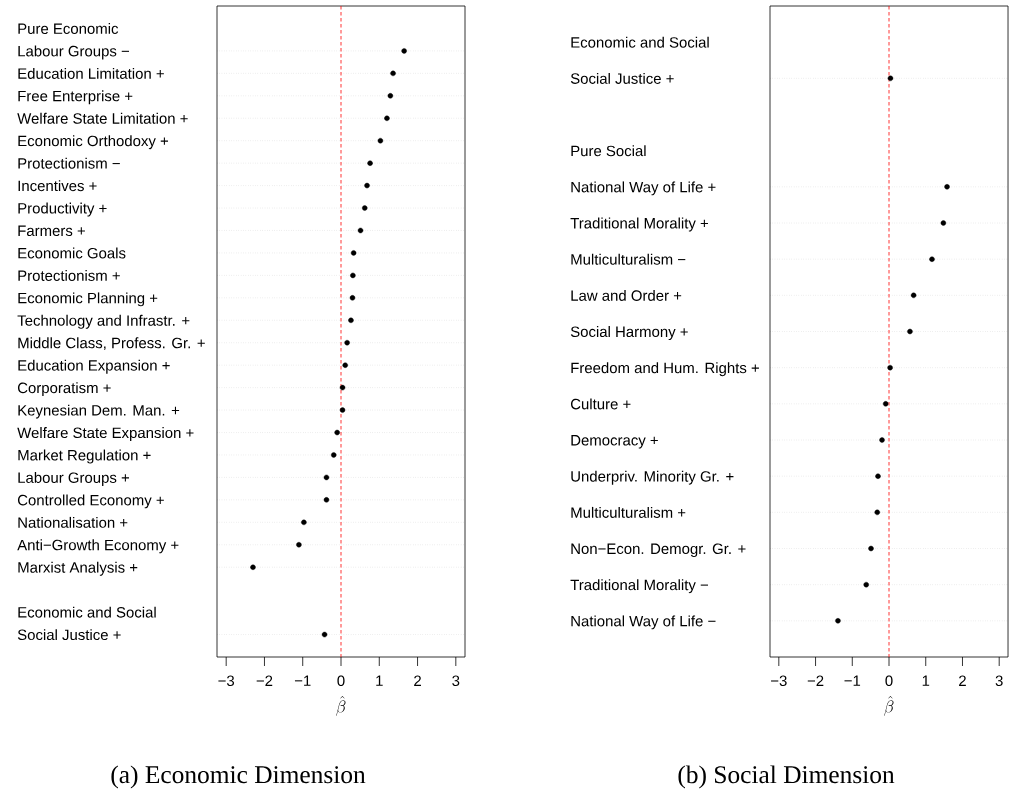 Image resolution: width=1010 pixels, height=793 pixels. What do you see at coordinates (72, 253) in the screenshot?
I see `y-tick-label: Economic Goals` at bounding box center [72, 253].